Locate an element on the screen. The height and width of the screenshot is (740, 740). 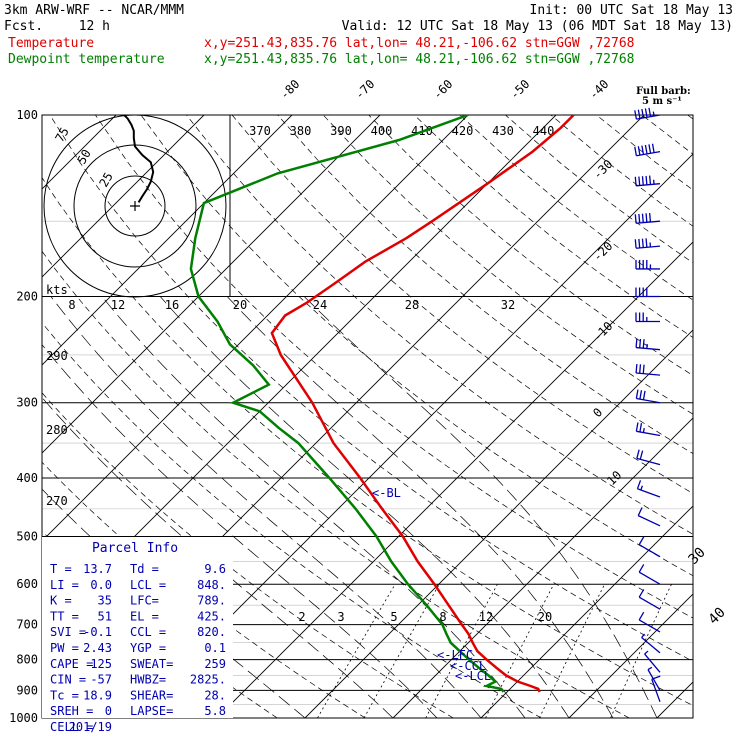
isotherm-label-right-3: 0 is located at coordinates (597, 412).